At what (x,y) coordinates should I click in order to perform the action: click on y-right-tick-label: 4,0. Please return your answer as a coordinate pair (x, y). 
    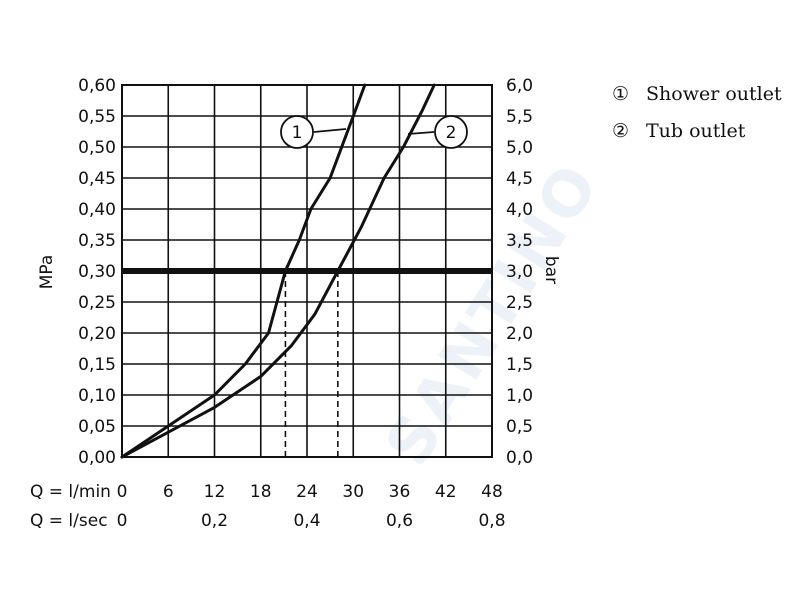
    Looking at the image, I should click on (519, 210).